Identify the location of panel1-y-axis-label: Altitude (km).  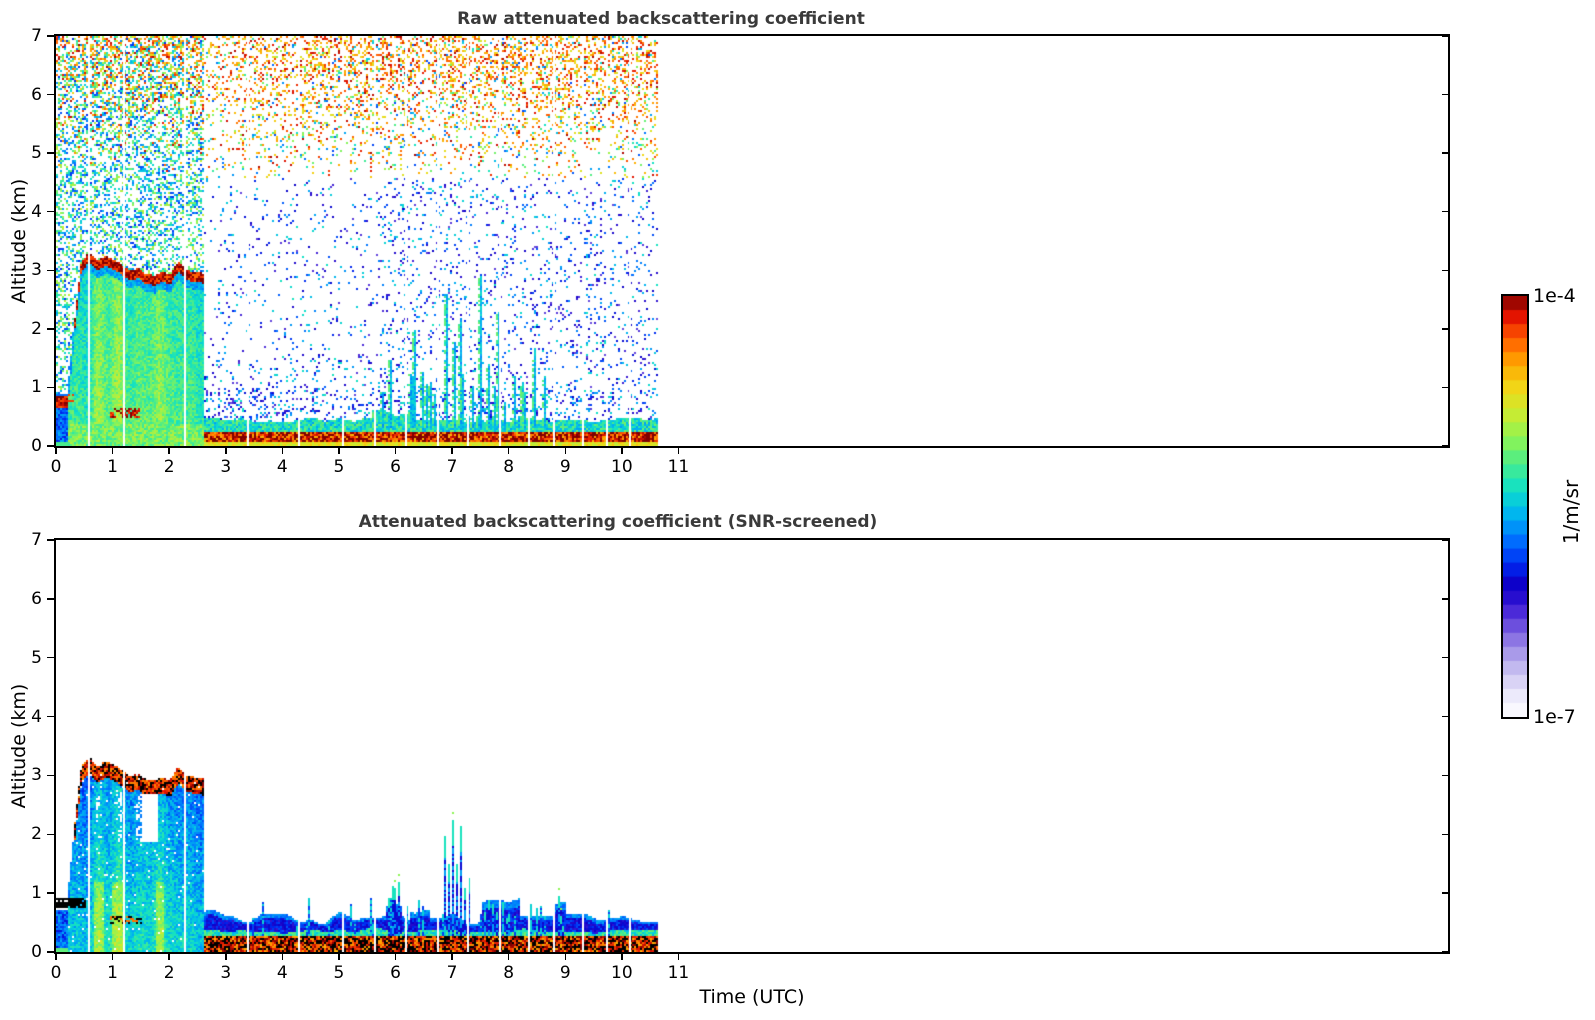
(19, 241).